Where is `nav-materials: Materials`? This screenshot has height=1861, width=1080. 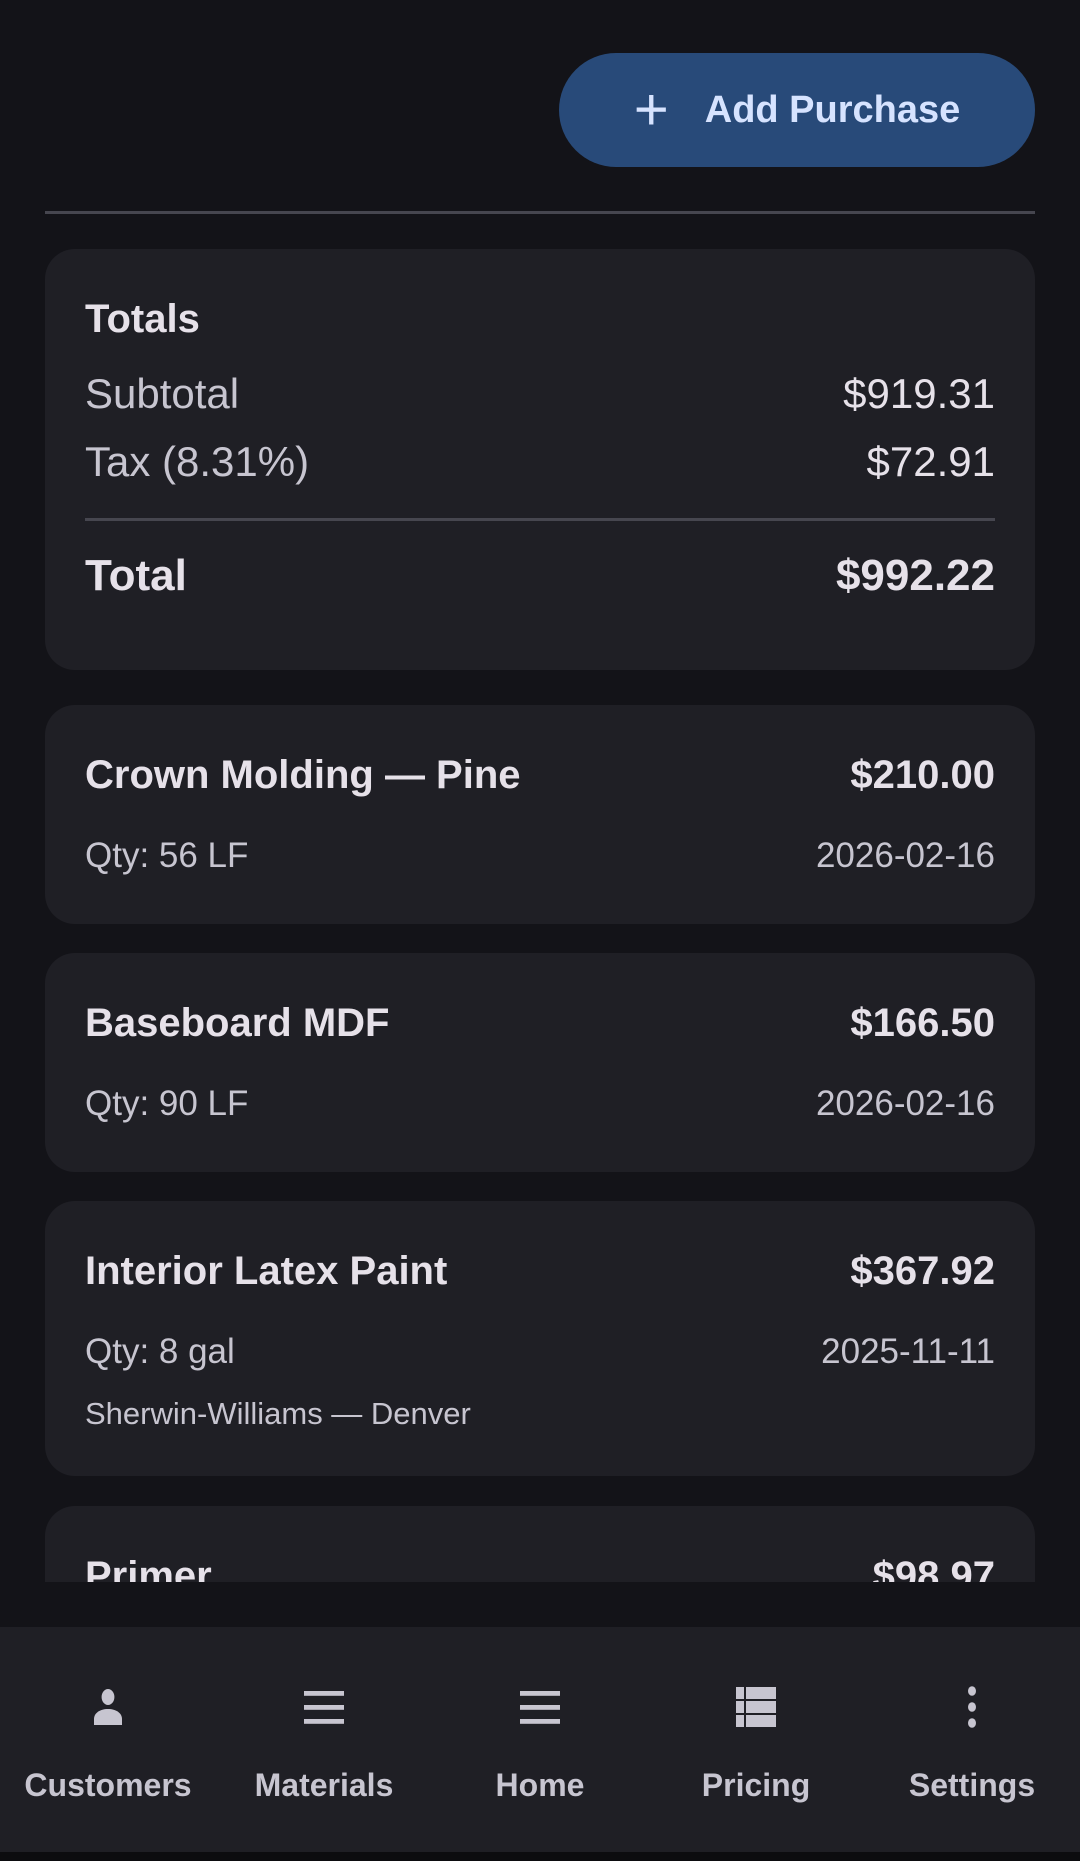 nav-materials: Materials is located at coordinates (324, 1739).